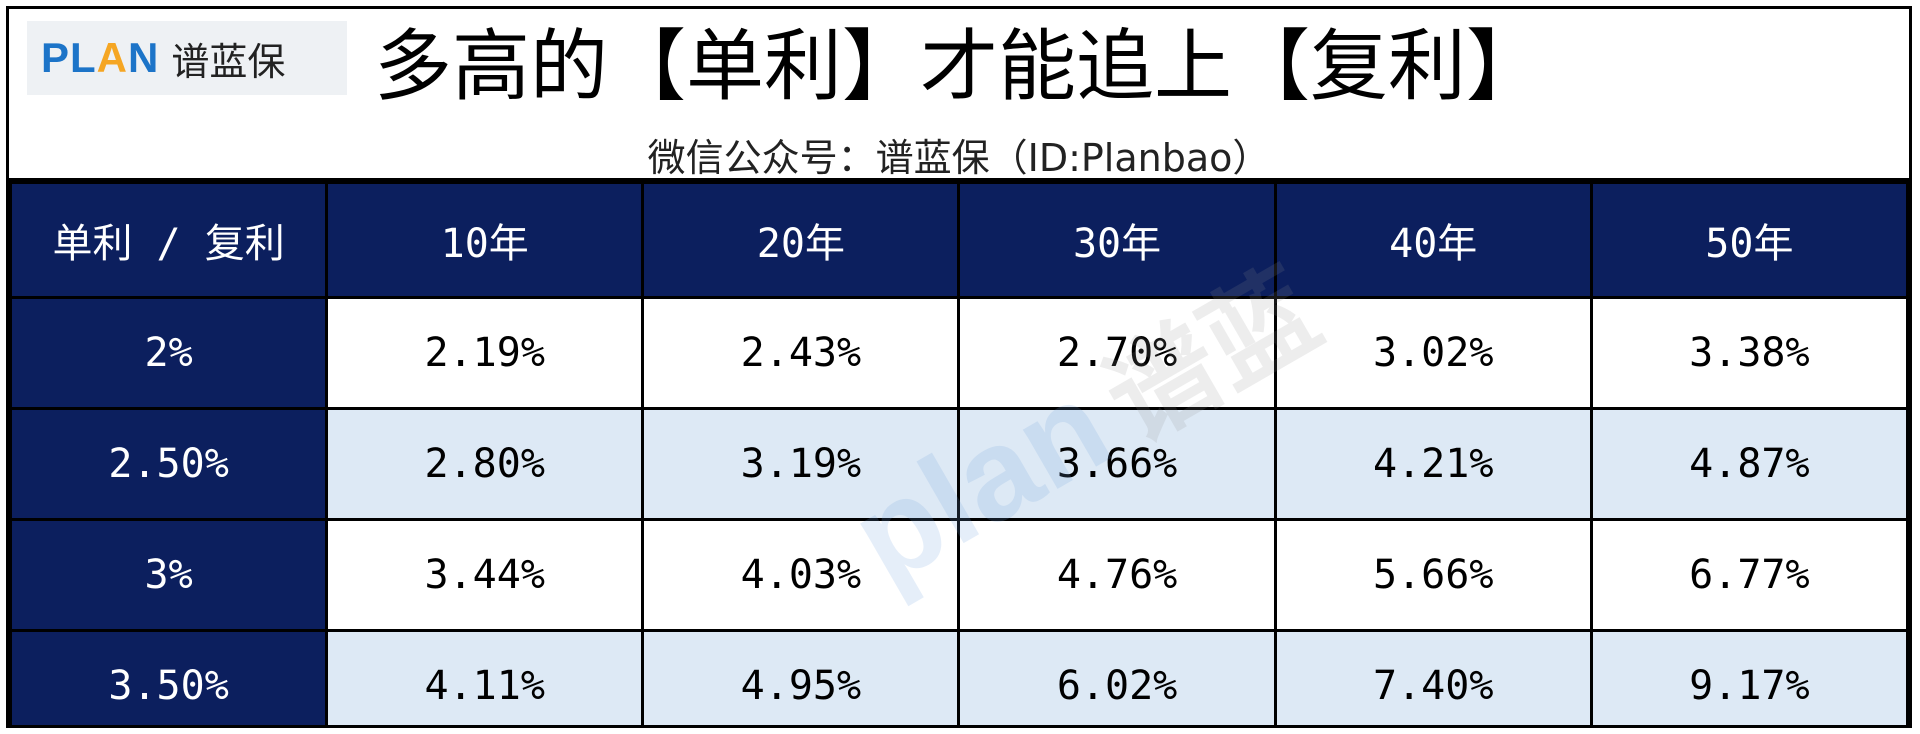 The image size is (1920, 734). Describe the element at coordinates (959, 158) in the screenshot. I see `page-subtitle: 微信公众号：谱蓝保（ID:Planbao）` at that location.